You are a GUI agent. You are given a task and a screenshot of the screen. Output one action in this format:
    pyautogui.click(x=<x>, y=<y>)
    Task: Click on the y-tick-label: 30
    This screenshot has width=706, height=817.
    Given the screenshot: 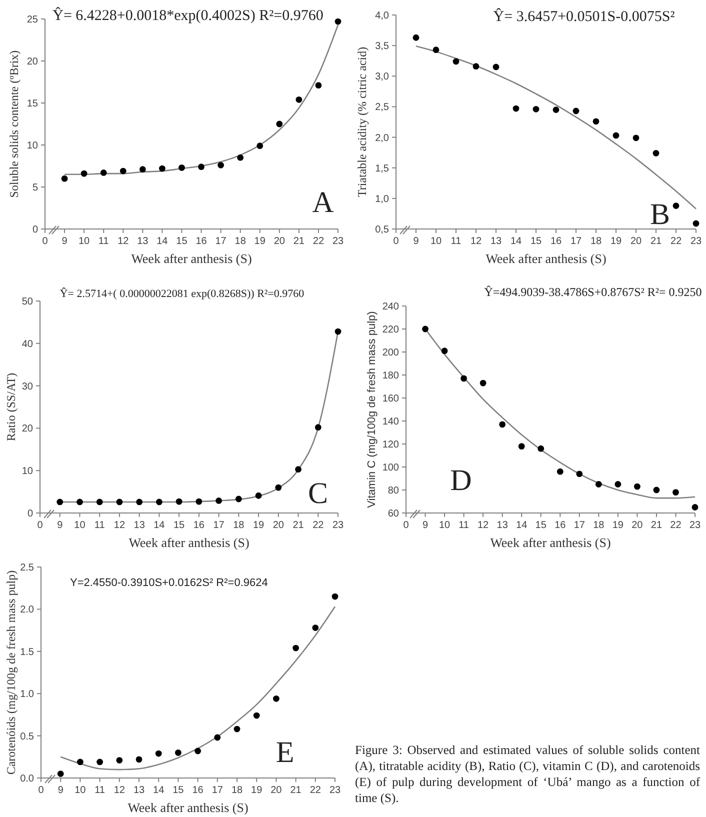 What is the action you would take?
    pyautogui.click(x=28, y=386)
    